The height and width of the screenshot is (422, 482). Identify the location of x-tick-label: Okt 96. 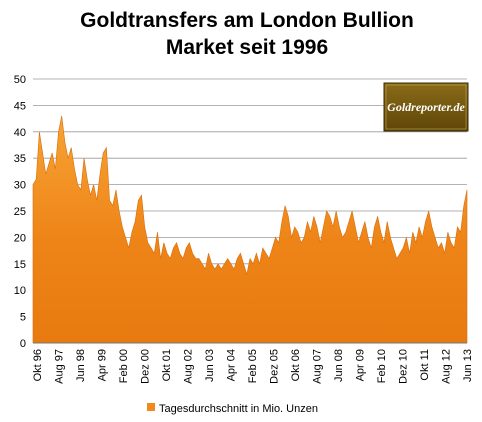
(38, 365).